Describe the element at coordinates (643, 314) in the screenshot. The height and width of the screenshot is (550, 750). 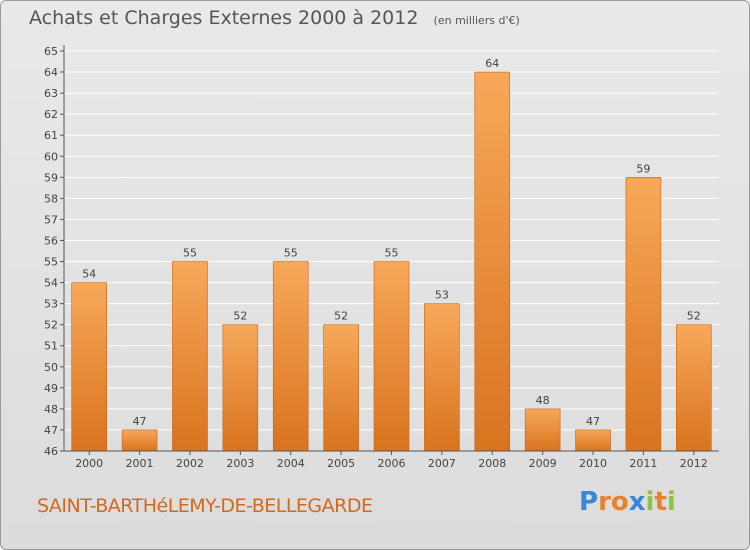
I see `bar-2011` at that location.